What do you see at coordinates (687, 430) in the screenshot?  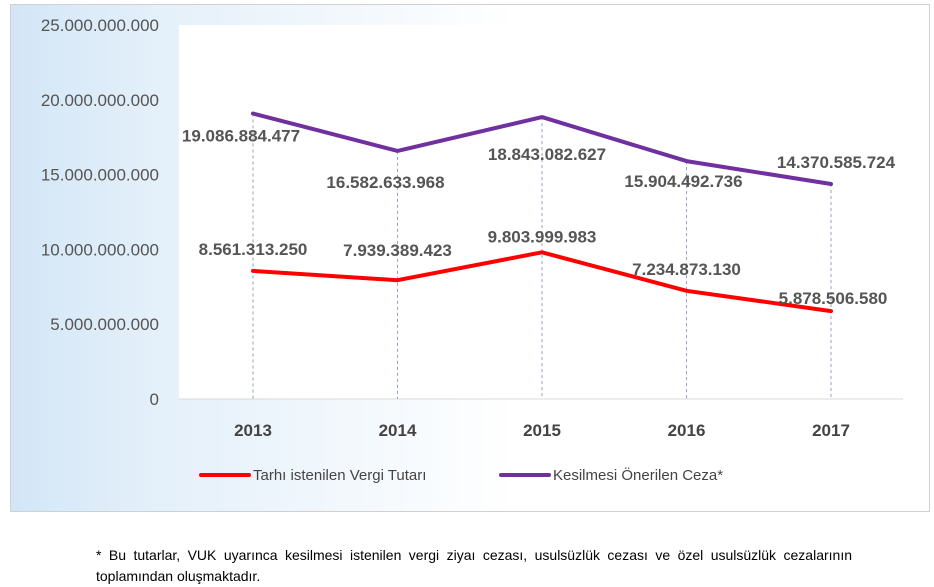 I see `x-tick-label: 2016` at bounding box center [687, 430].